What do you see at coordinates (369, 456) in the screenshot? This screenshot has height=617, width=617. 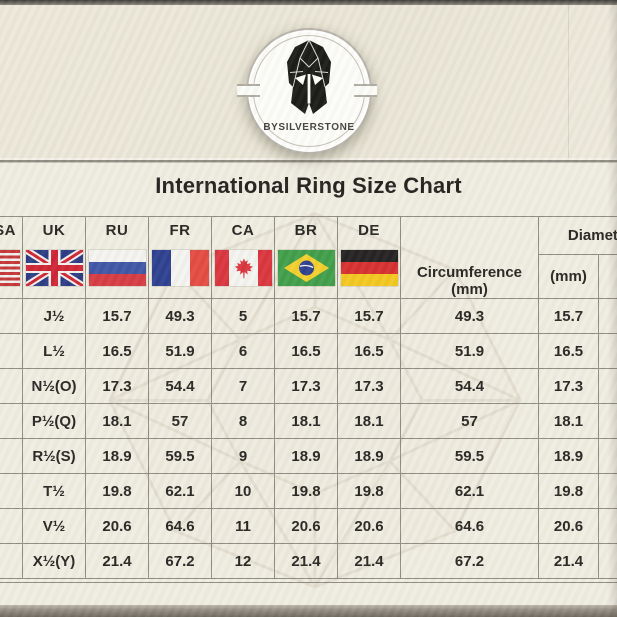 I see `cell-de: 18.9` at bounding box center [369, 456].